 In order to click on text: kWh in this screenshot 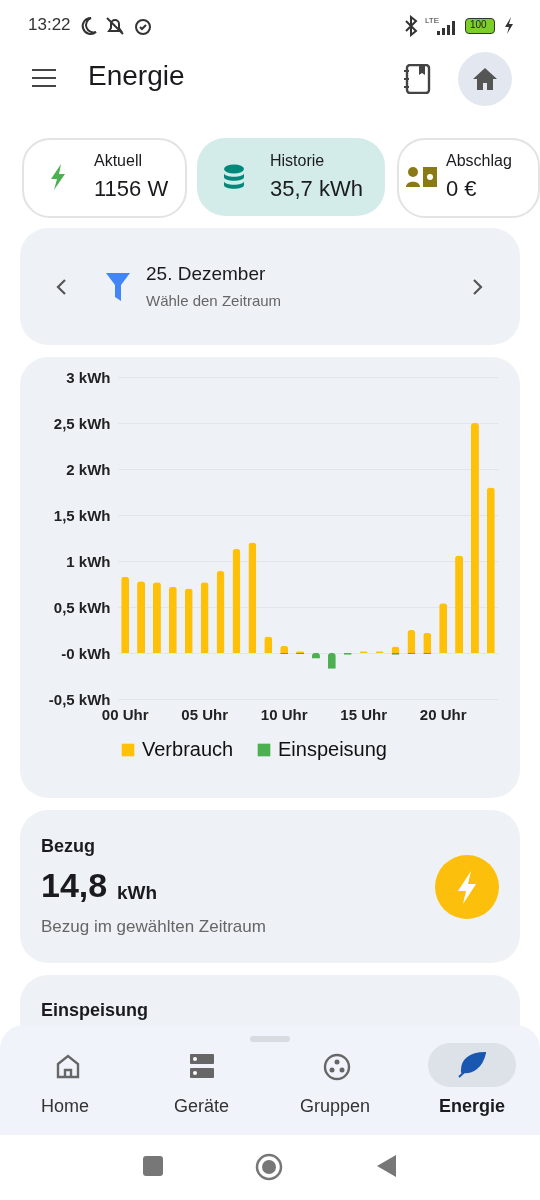, I will do `click(137, 893)`.